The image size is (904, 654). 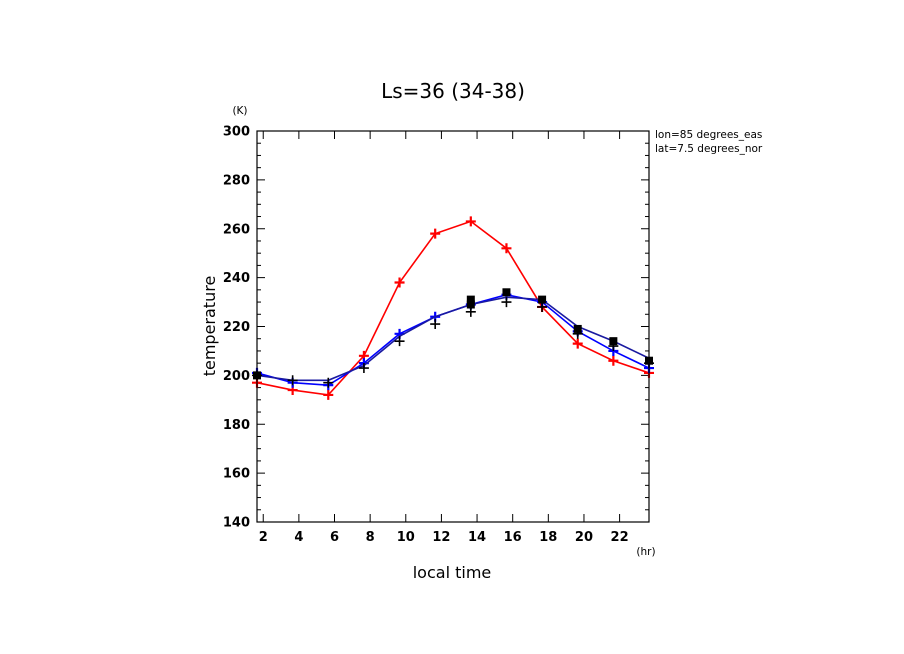 What do you see at coordinates (236, 229) in the screenshot?
I see `y-tick-label: 260` at bounding box center [236, 229].